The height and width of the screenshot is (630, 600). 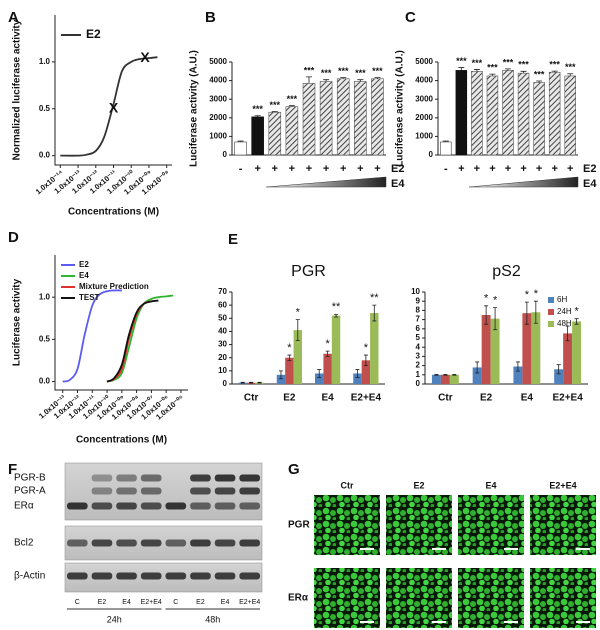 I want to click on chart-title: pS2, so click(x=506, y=271).